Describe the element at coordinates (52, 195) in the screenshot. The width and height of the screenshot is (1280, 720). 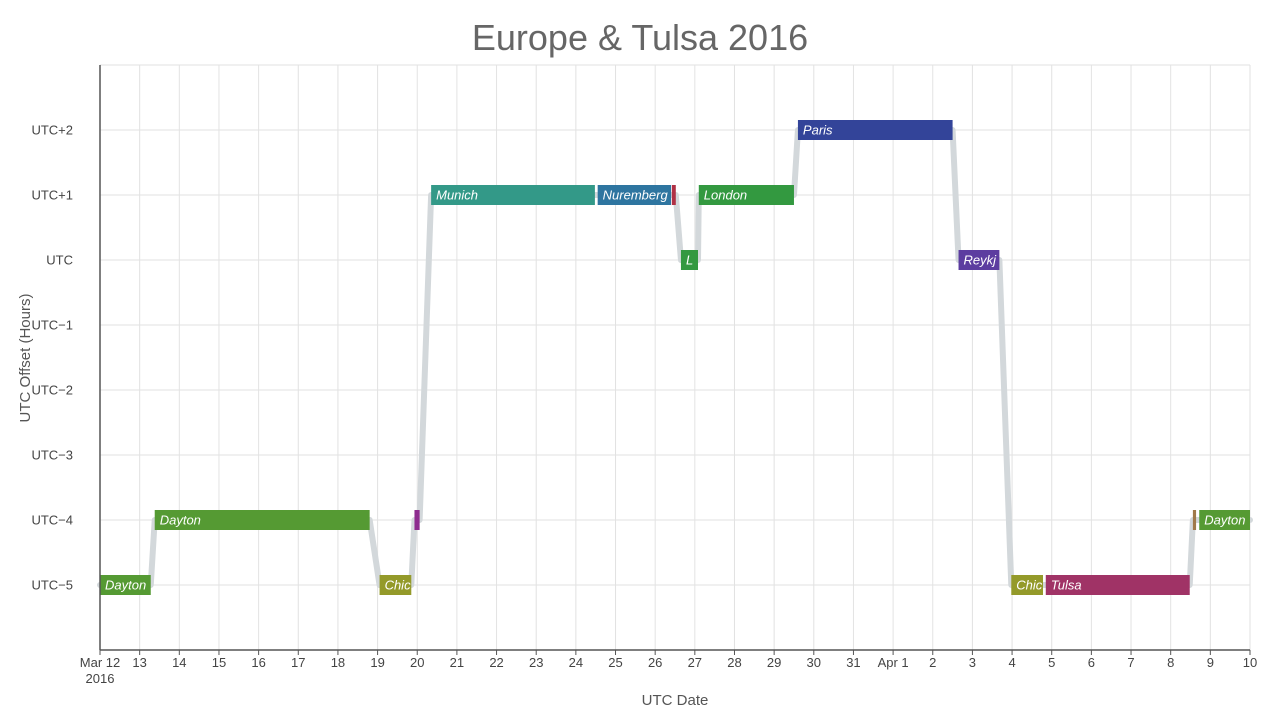
I see `y-tick-label: UTC+1` at that location.